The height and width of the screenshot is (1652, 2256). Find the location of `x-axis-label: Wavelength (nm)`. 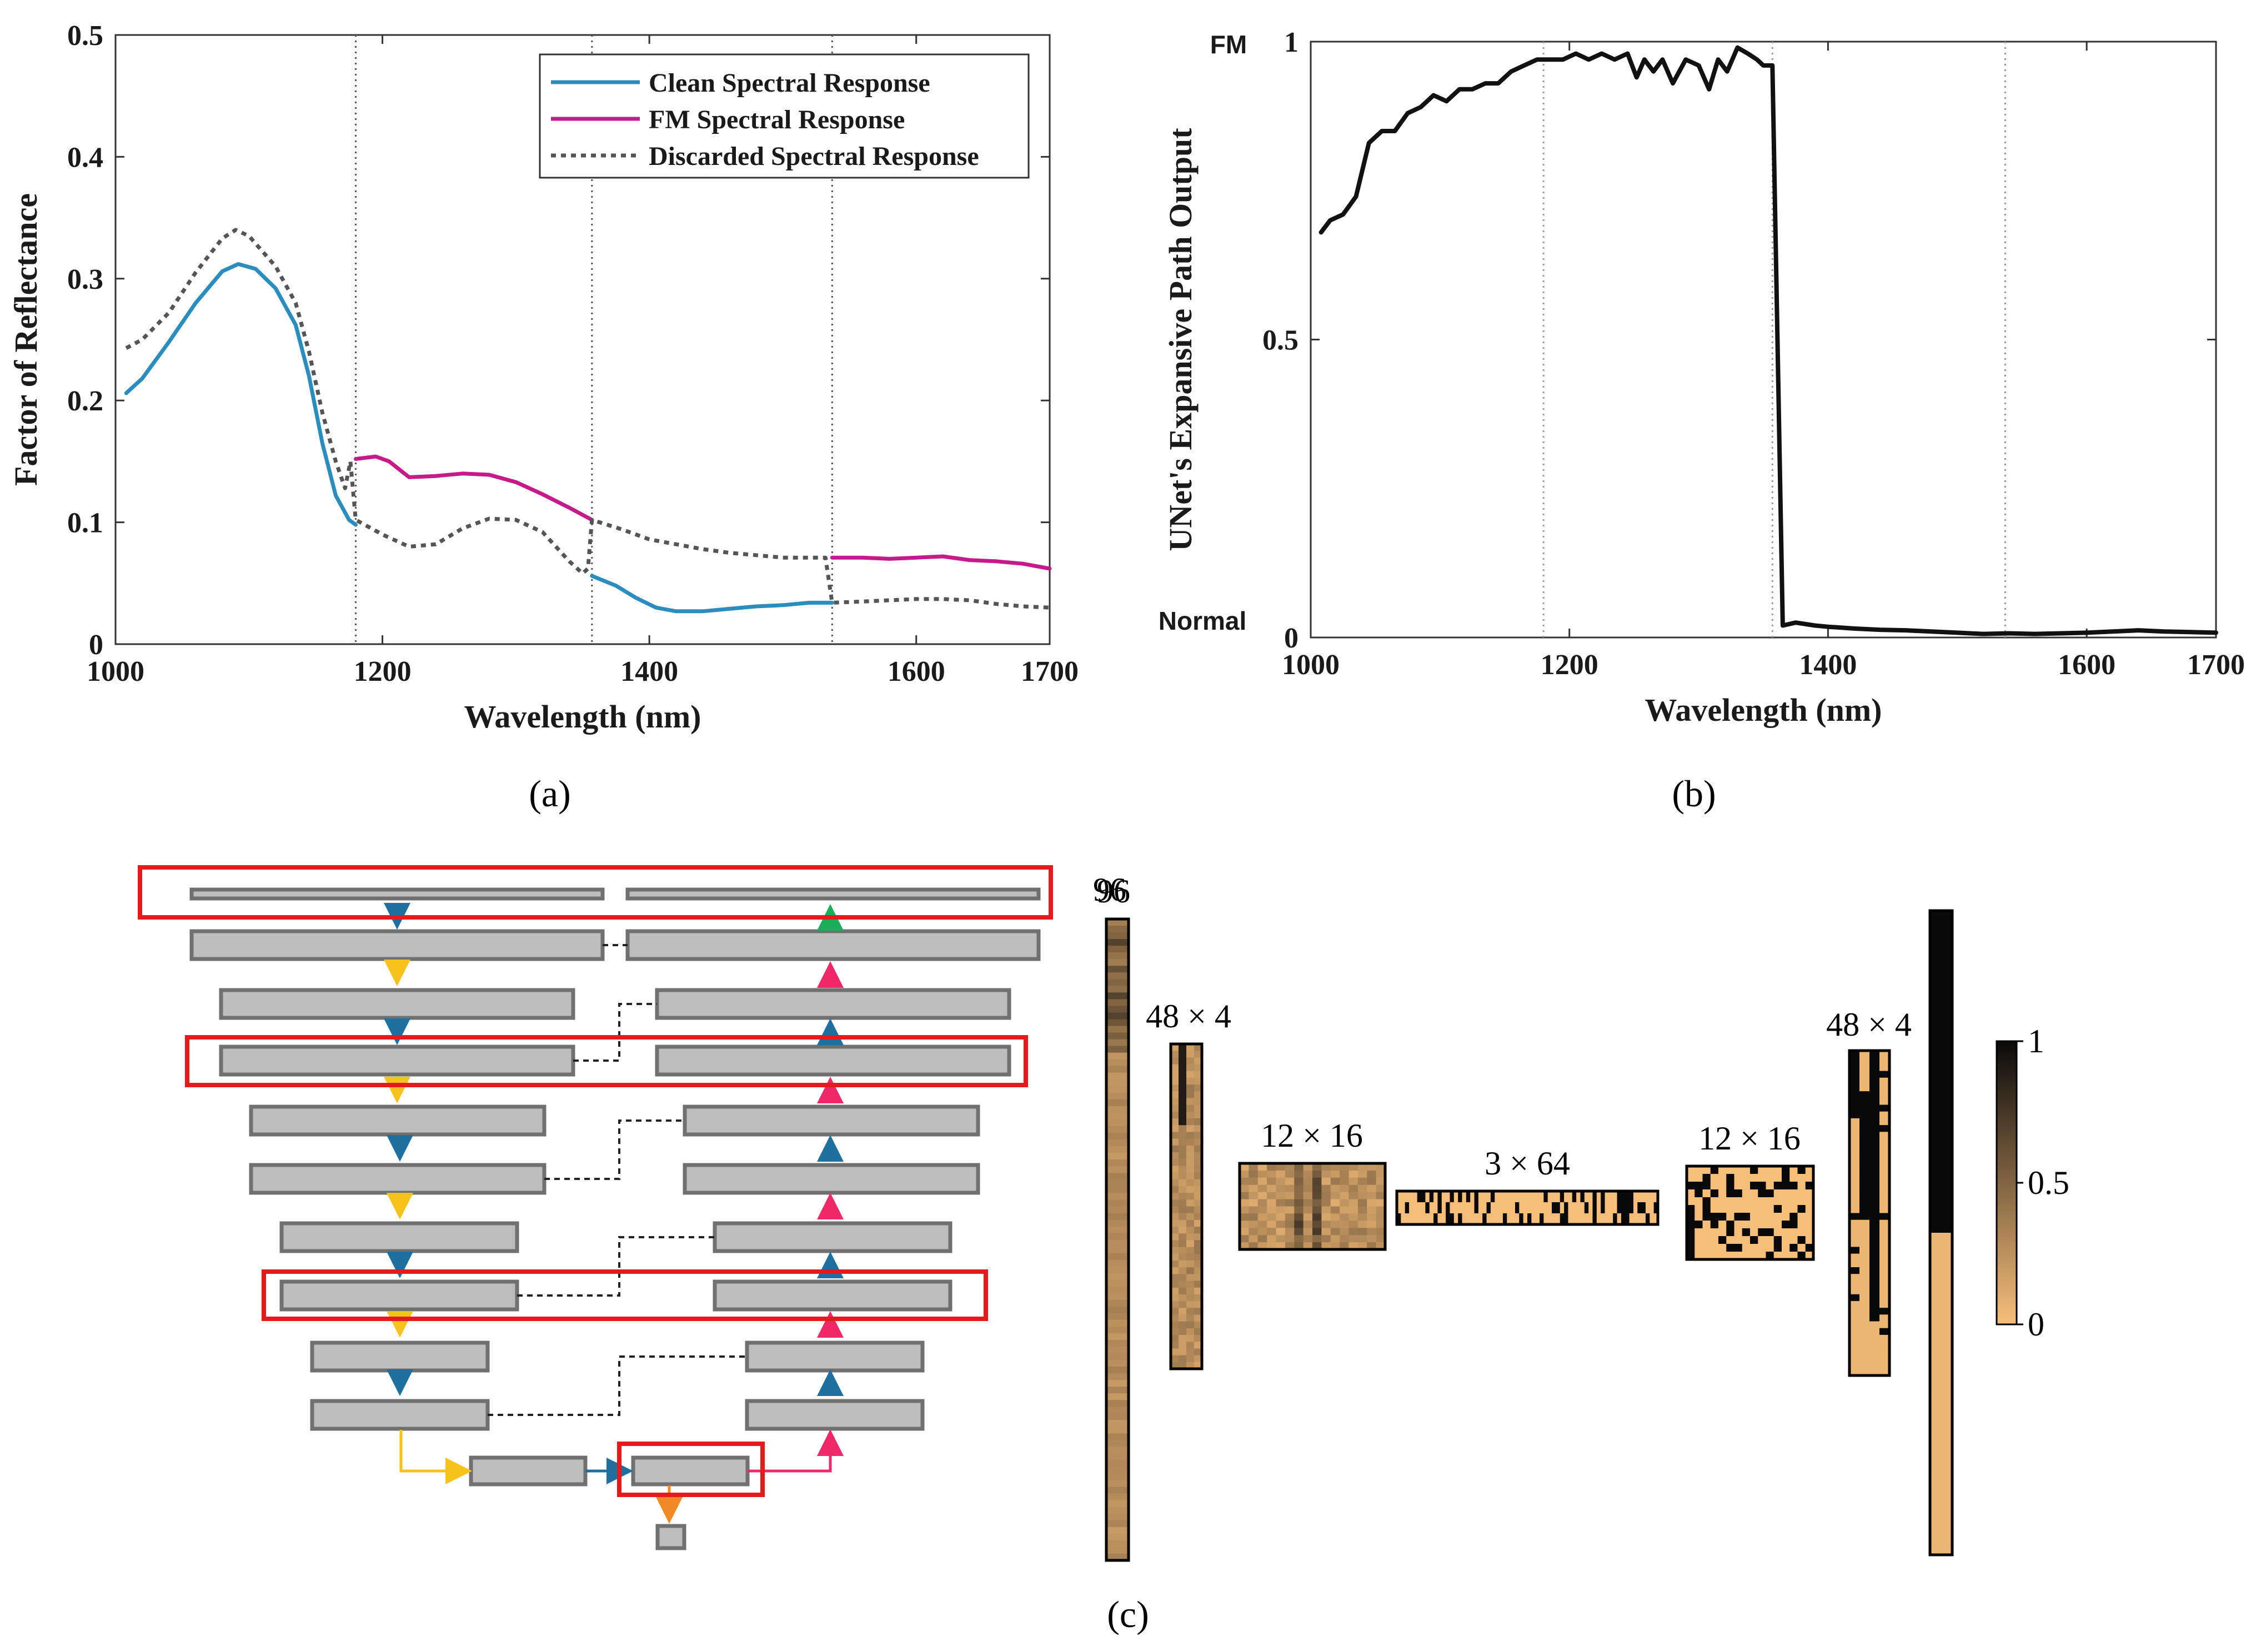

x-axis-label: Wavelength (nm) is located at coordinates (582, 717).